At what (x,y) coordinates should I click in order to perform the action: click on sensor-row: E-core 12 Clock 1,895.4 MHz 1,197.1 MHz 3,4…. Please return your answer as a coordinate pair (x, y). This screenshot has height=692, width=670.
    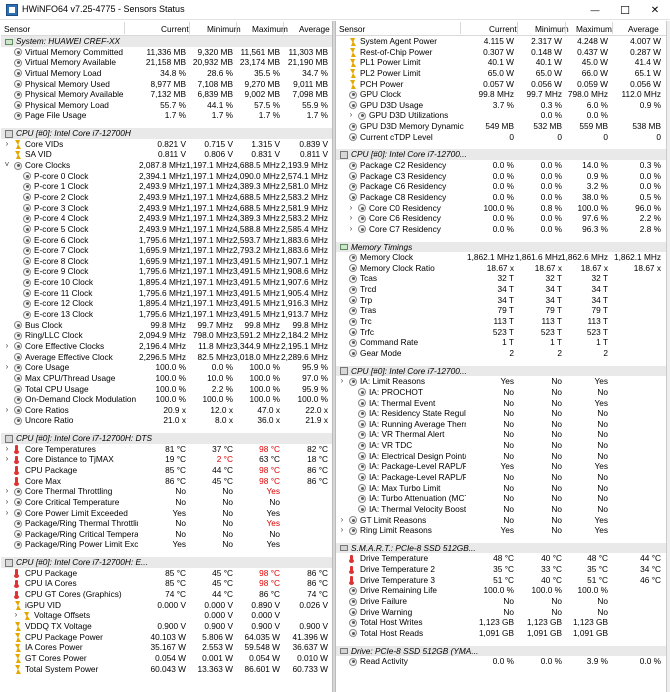
    Looking at the image, I should click on (166, 303).